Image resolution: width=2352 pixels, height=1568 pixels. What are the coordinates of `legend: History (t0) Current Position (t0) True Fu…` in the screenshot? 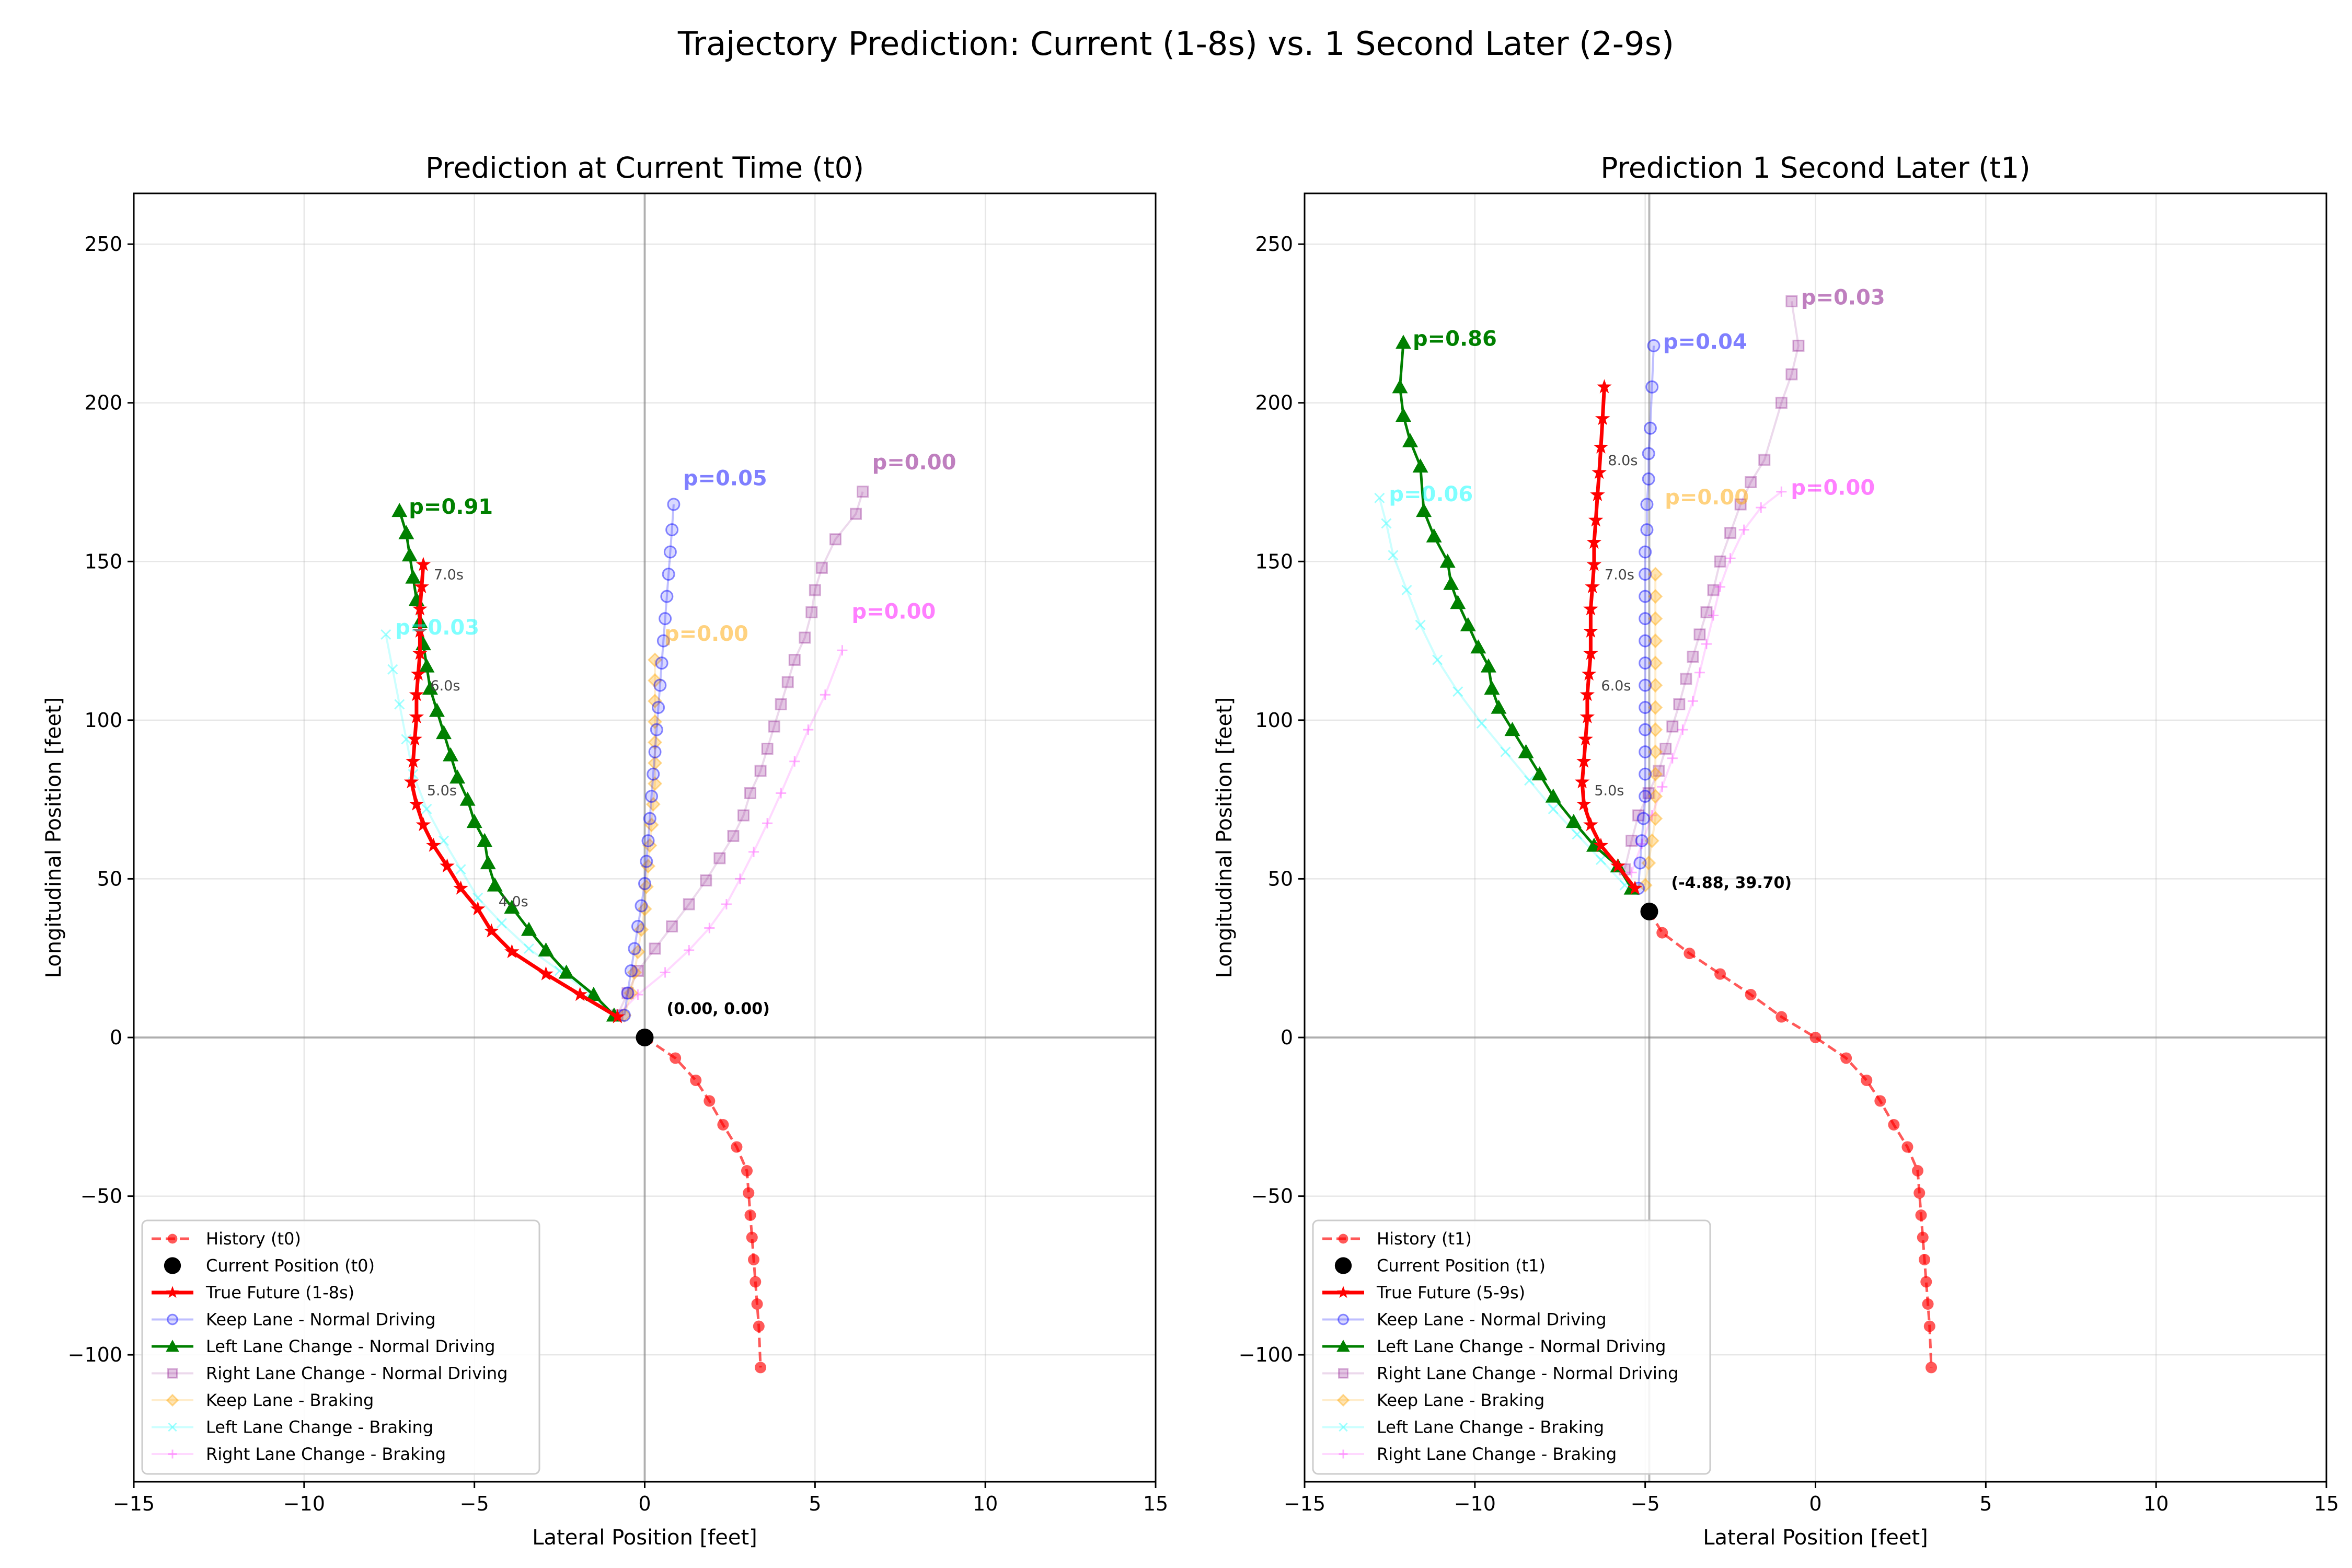 It's located at (340, 1347).